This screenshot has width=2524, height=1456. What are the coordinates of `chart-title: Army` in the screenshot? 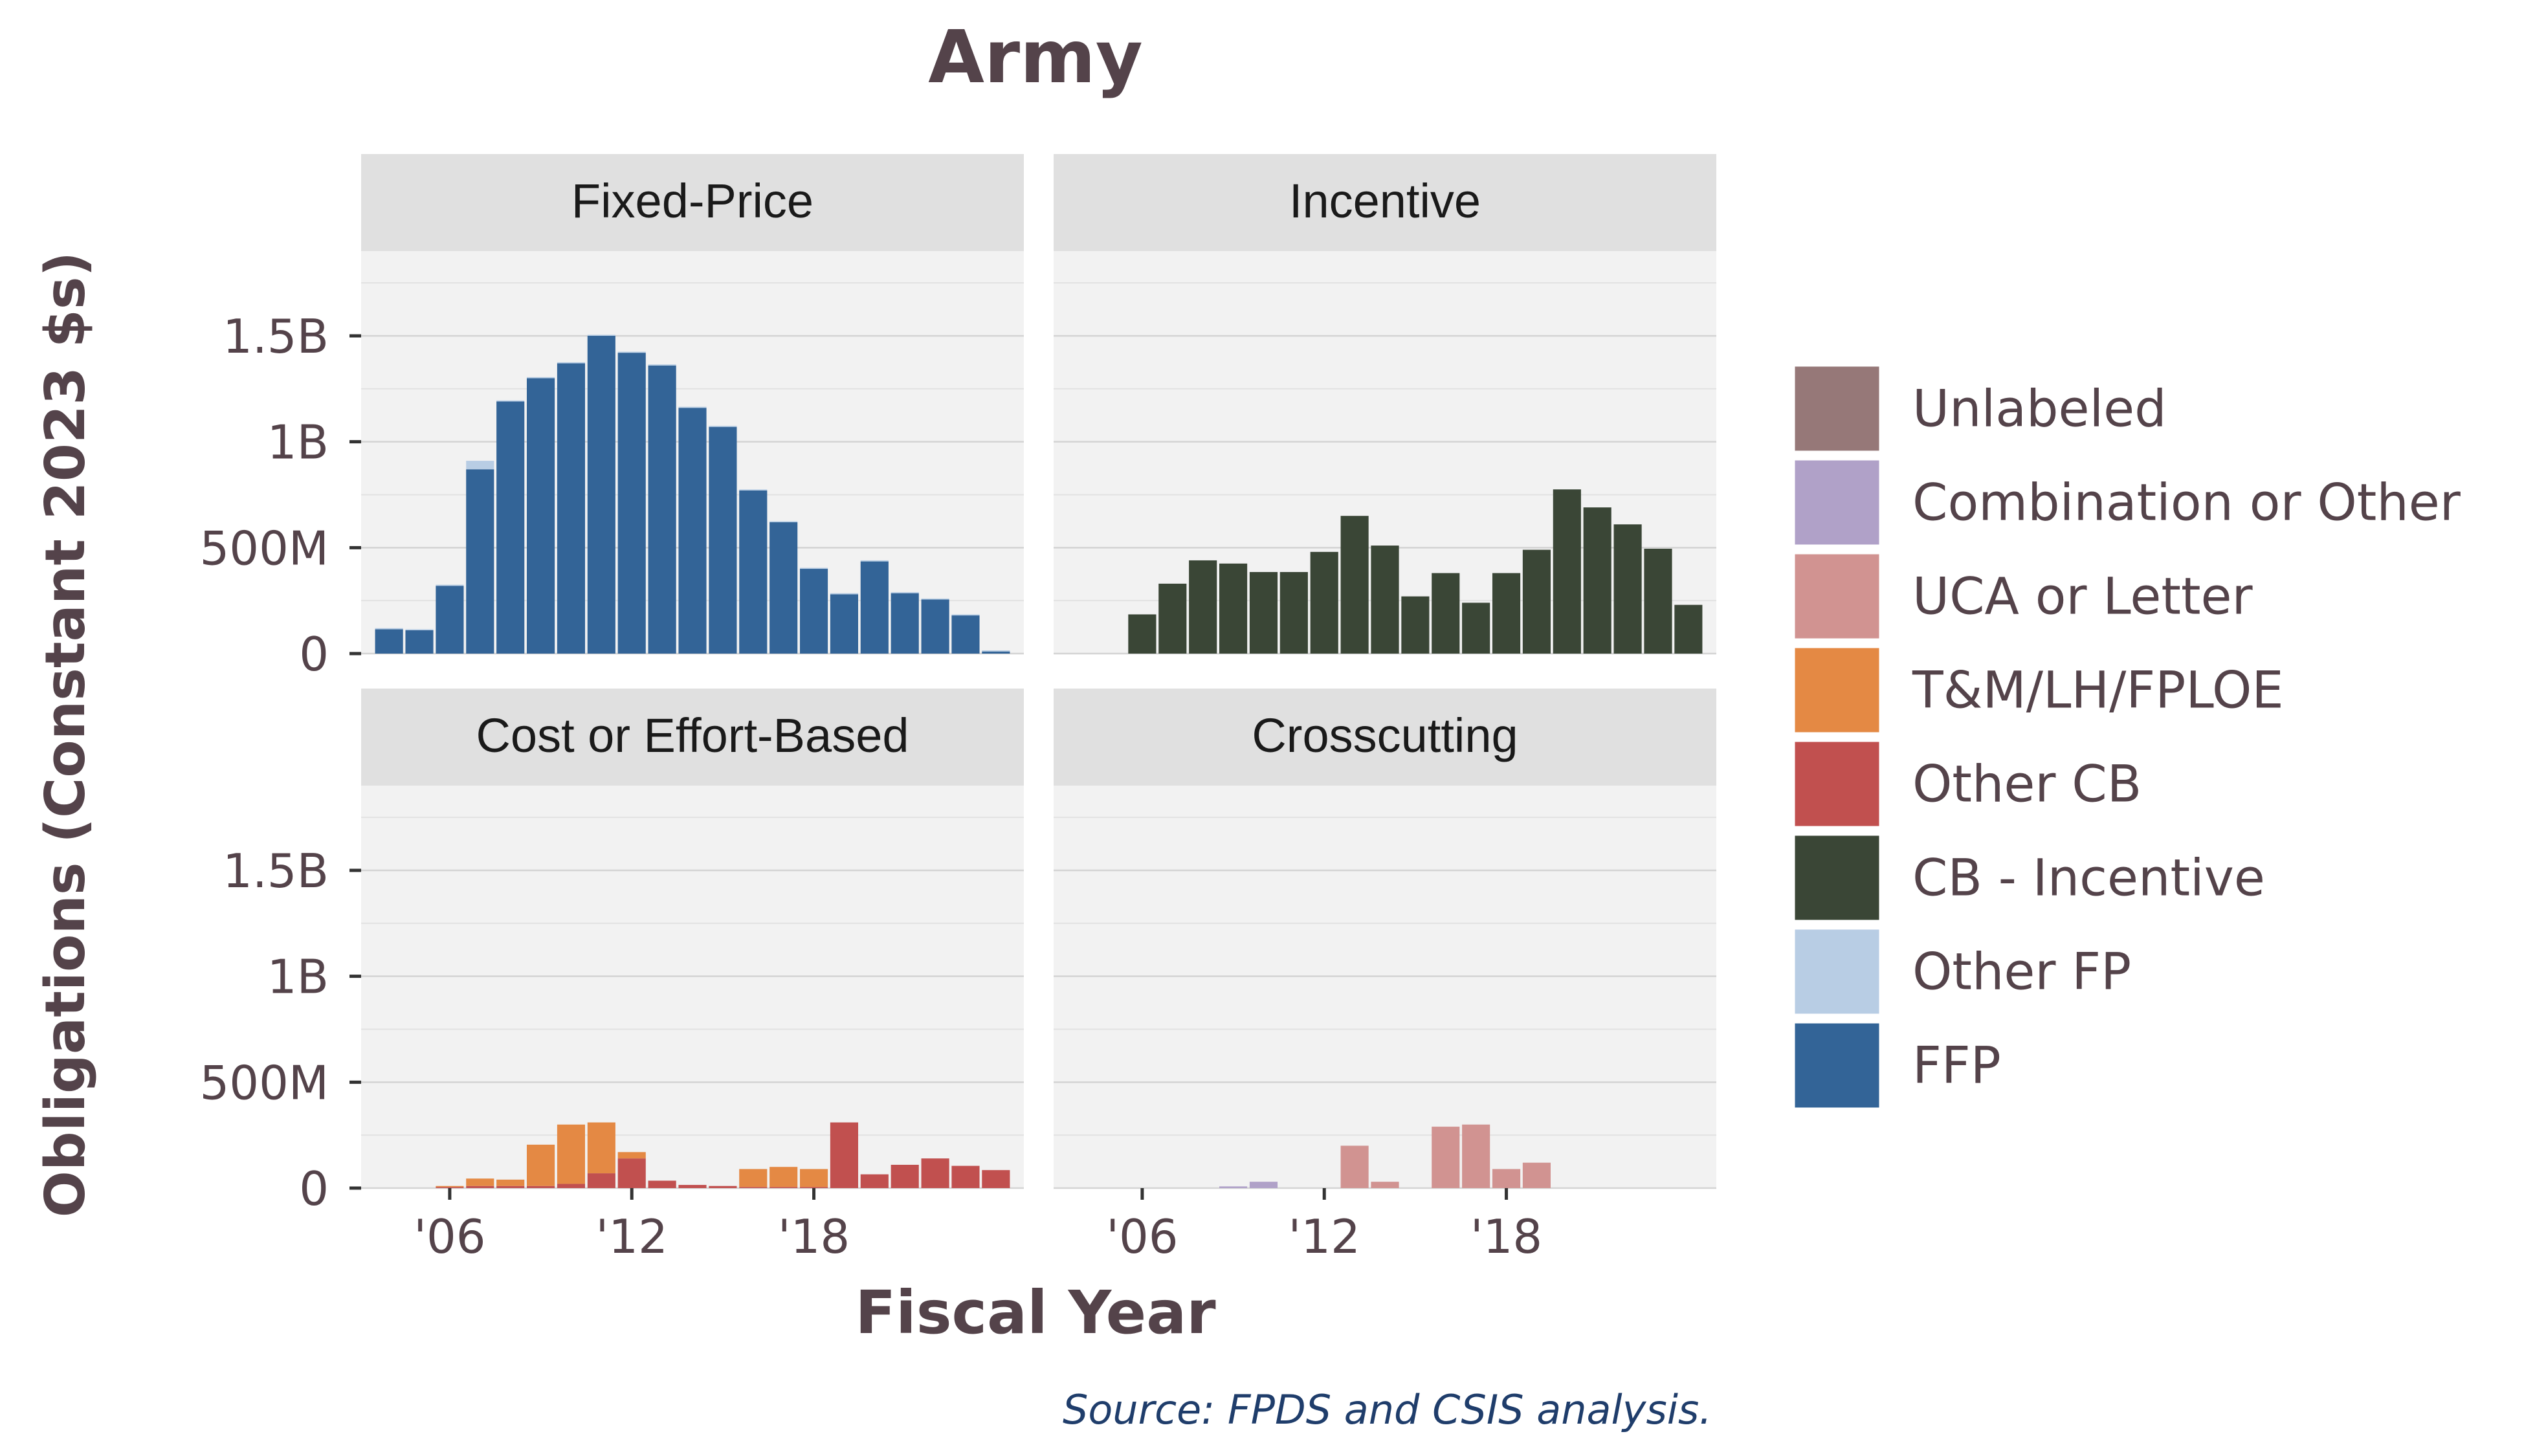 It's located at (1035, 58).